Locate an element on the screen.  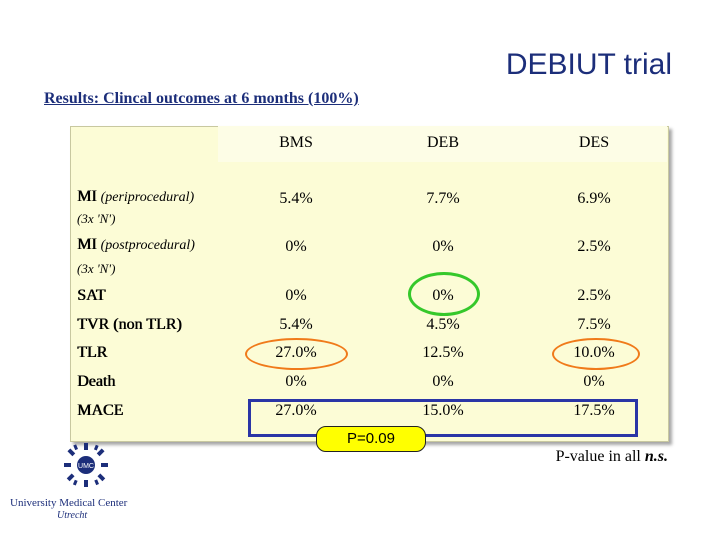
row-label-mi-postprocedural: MI (postprocedural) is located at coordinates (136, 244).